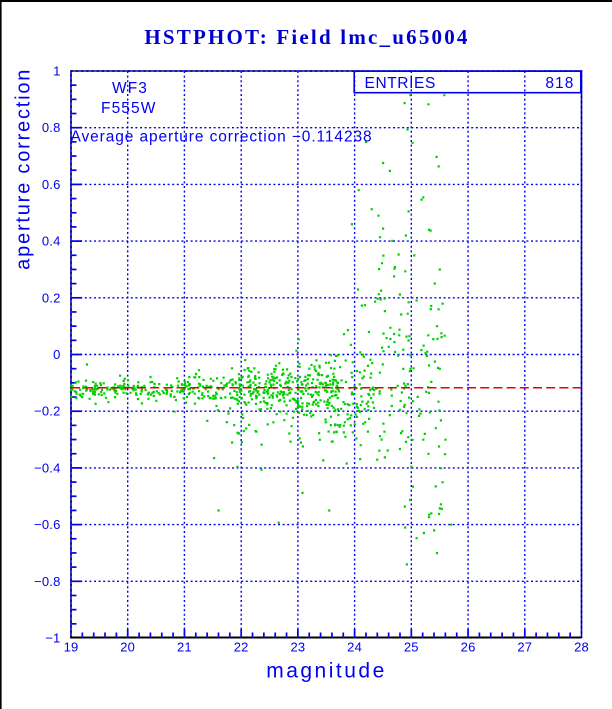 This screenshot has height=709, width=612. Describe the element at coordinates (354, 647) in the screenshot. I see `svg-text: 24` at that location.